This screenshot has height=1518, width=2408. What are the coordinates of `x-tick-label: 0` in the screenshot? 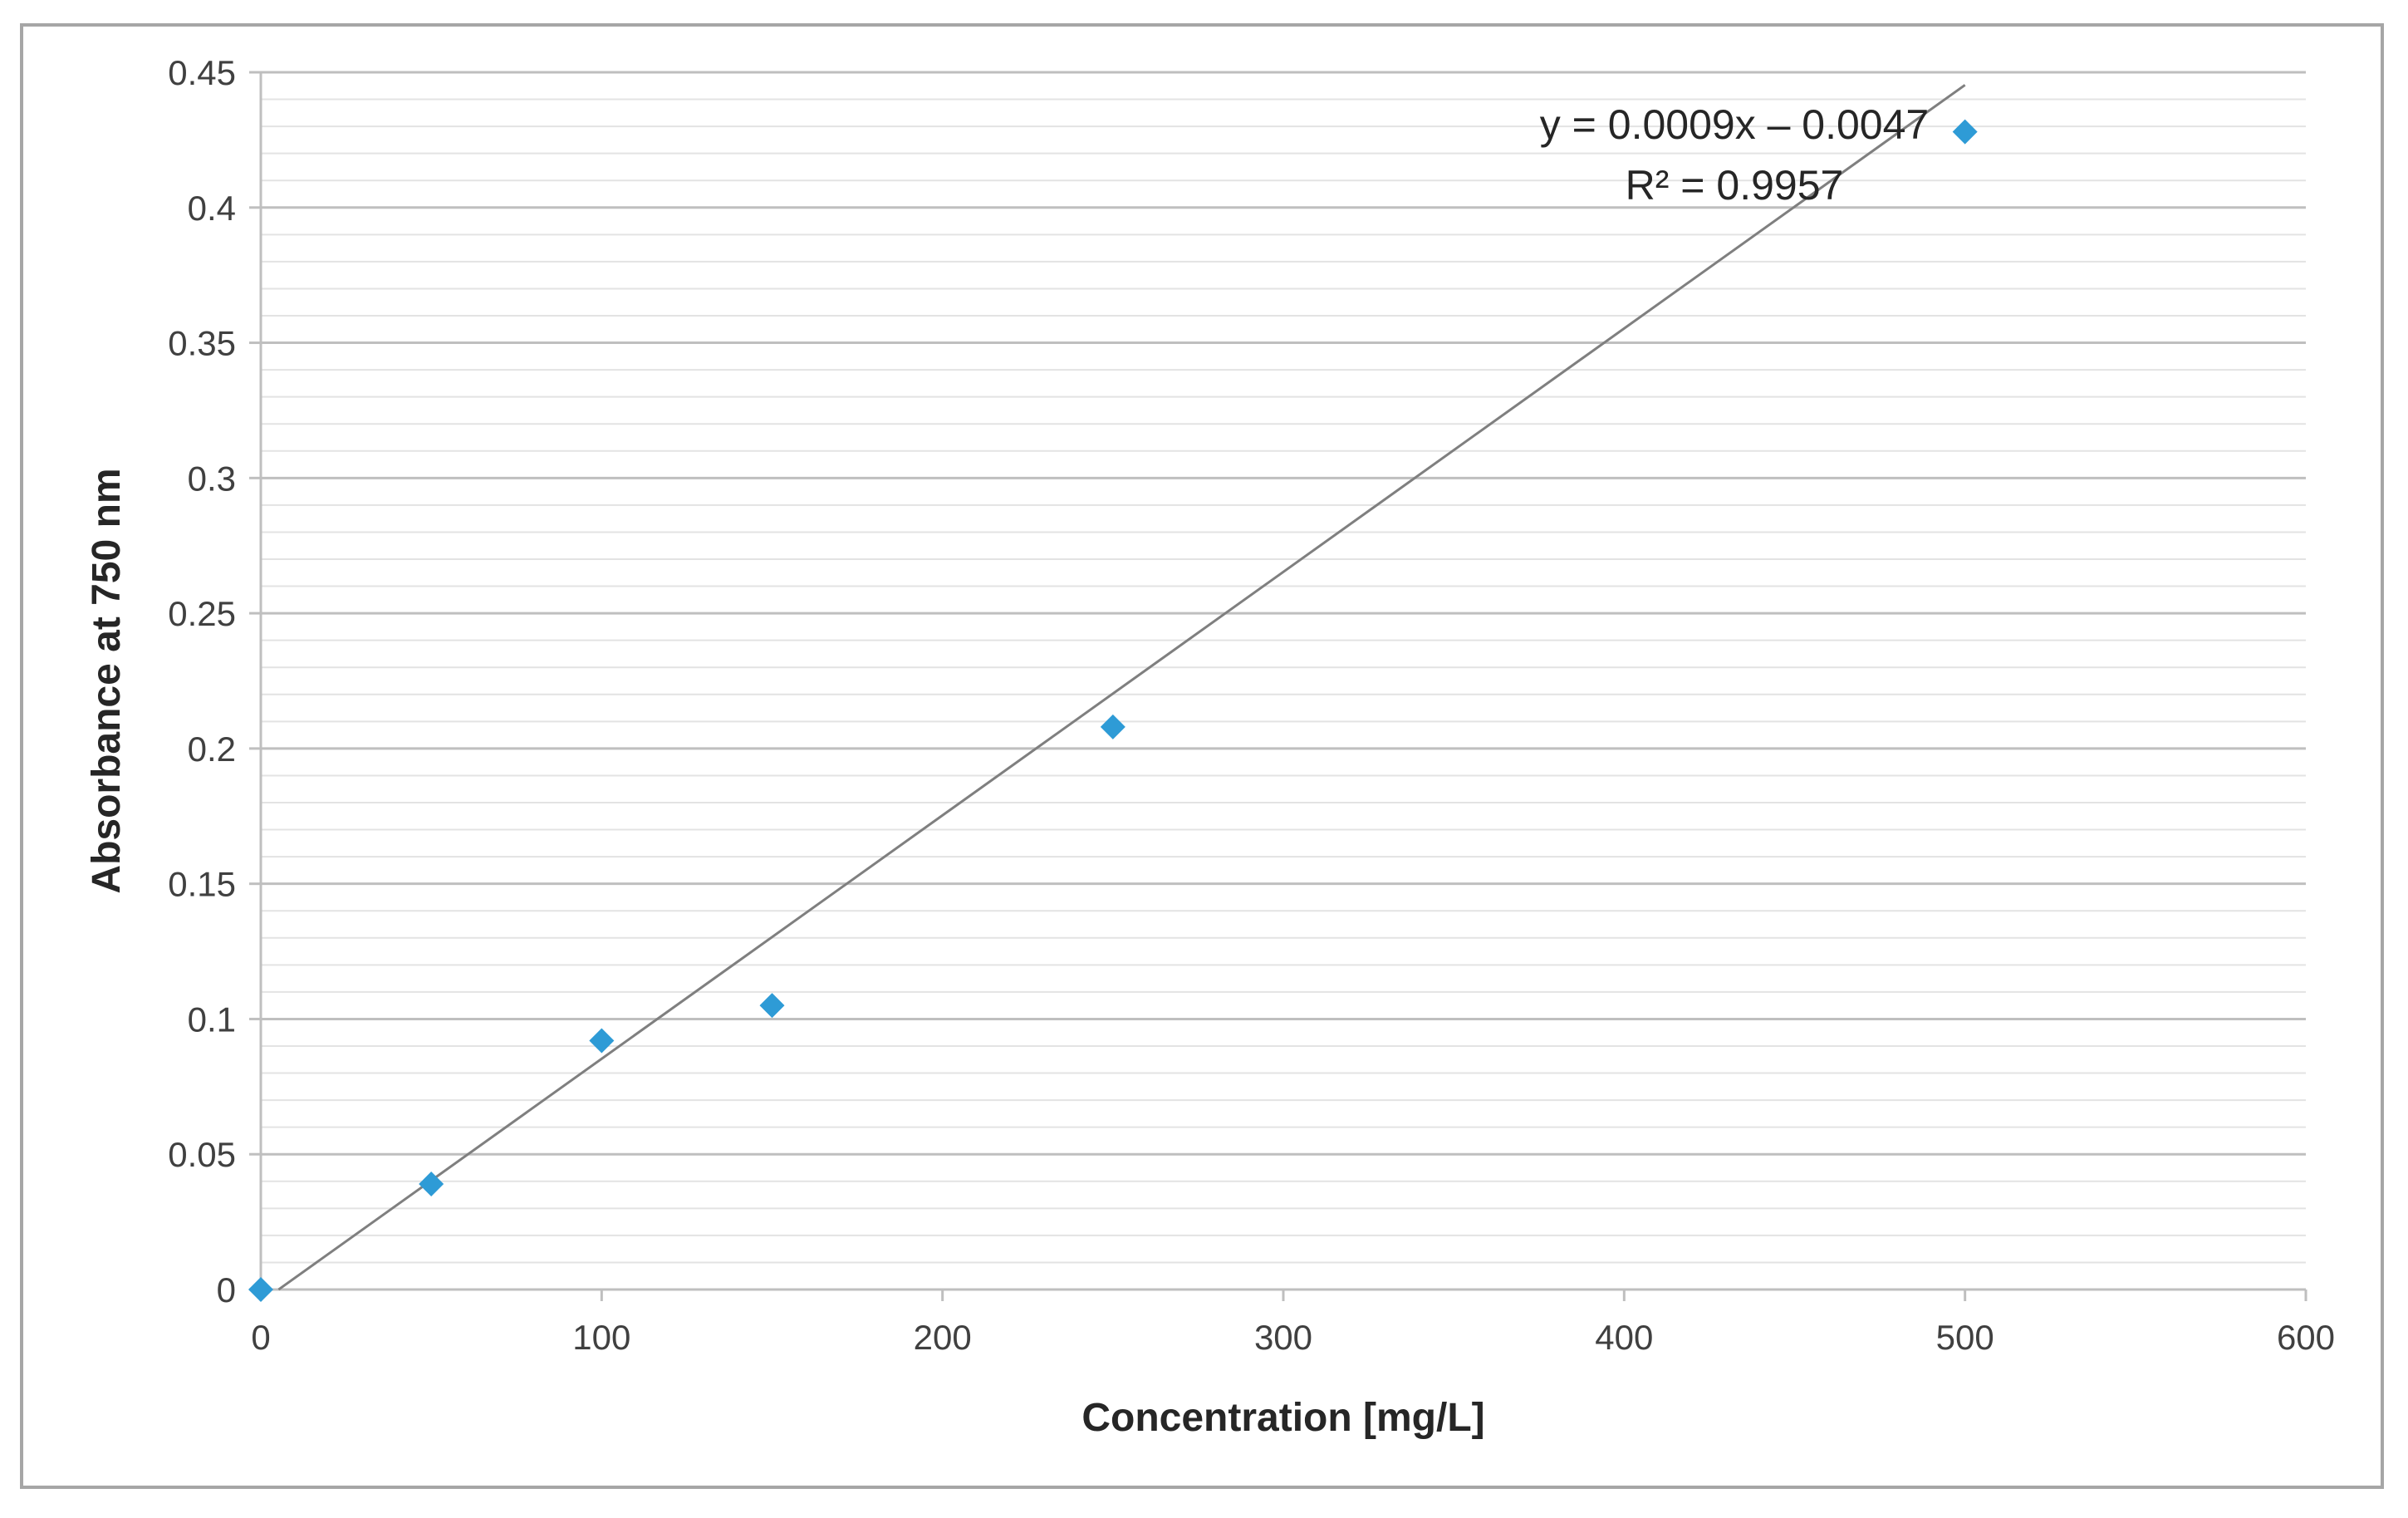 It's located at (260, 1337).